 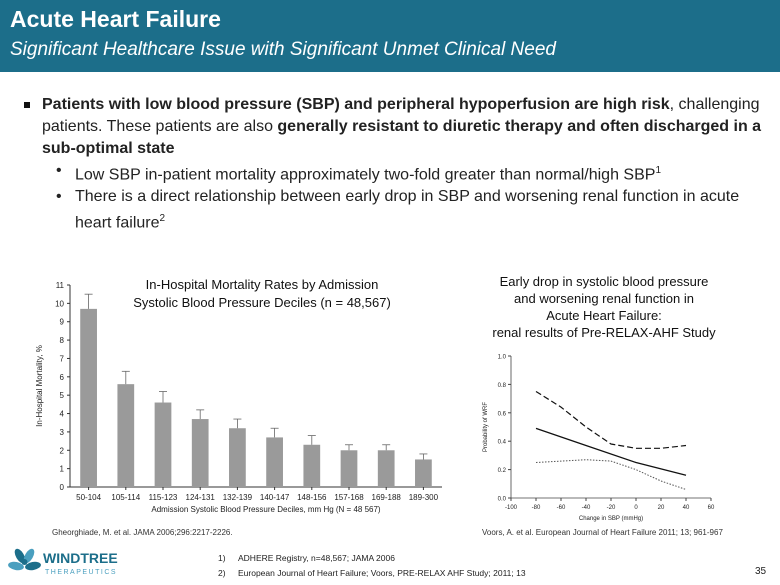 I want to click on y-tick-label: 10, so click(x=59, y=303).